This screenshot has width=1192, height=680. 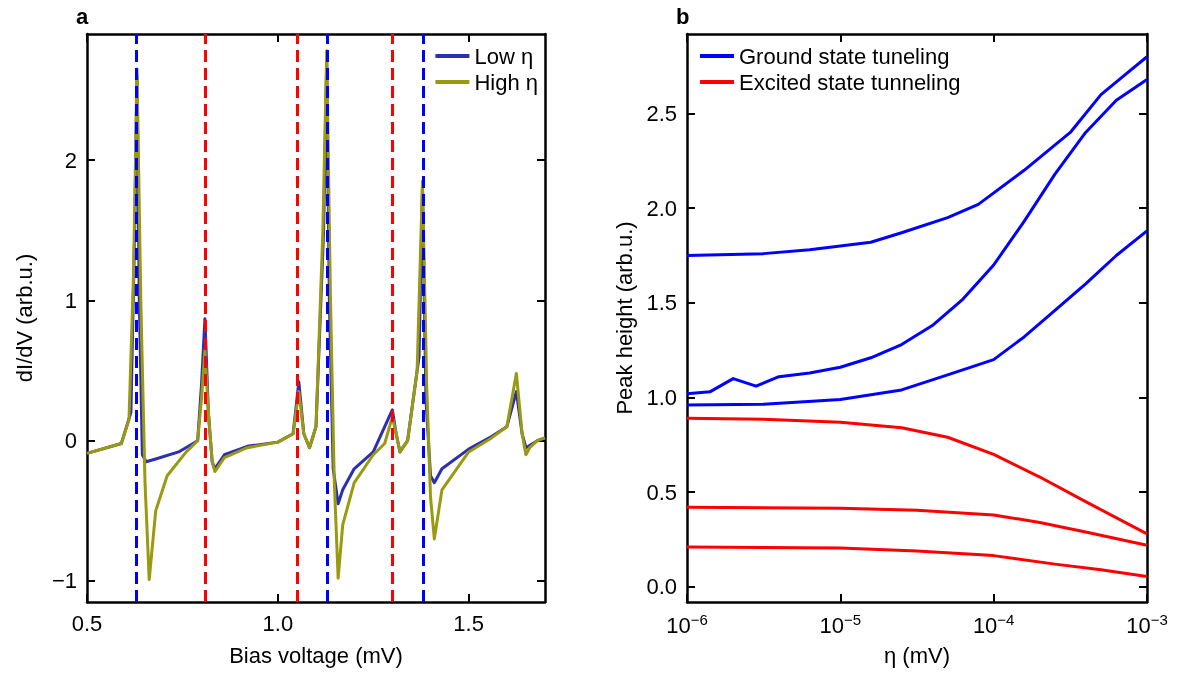 I want to click on legend-label: Low η, so click(x=504, y=56).